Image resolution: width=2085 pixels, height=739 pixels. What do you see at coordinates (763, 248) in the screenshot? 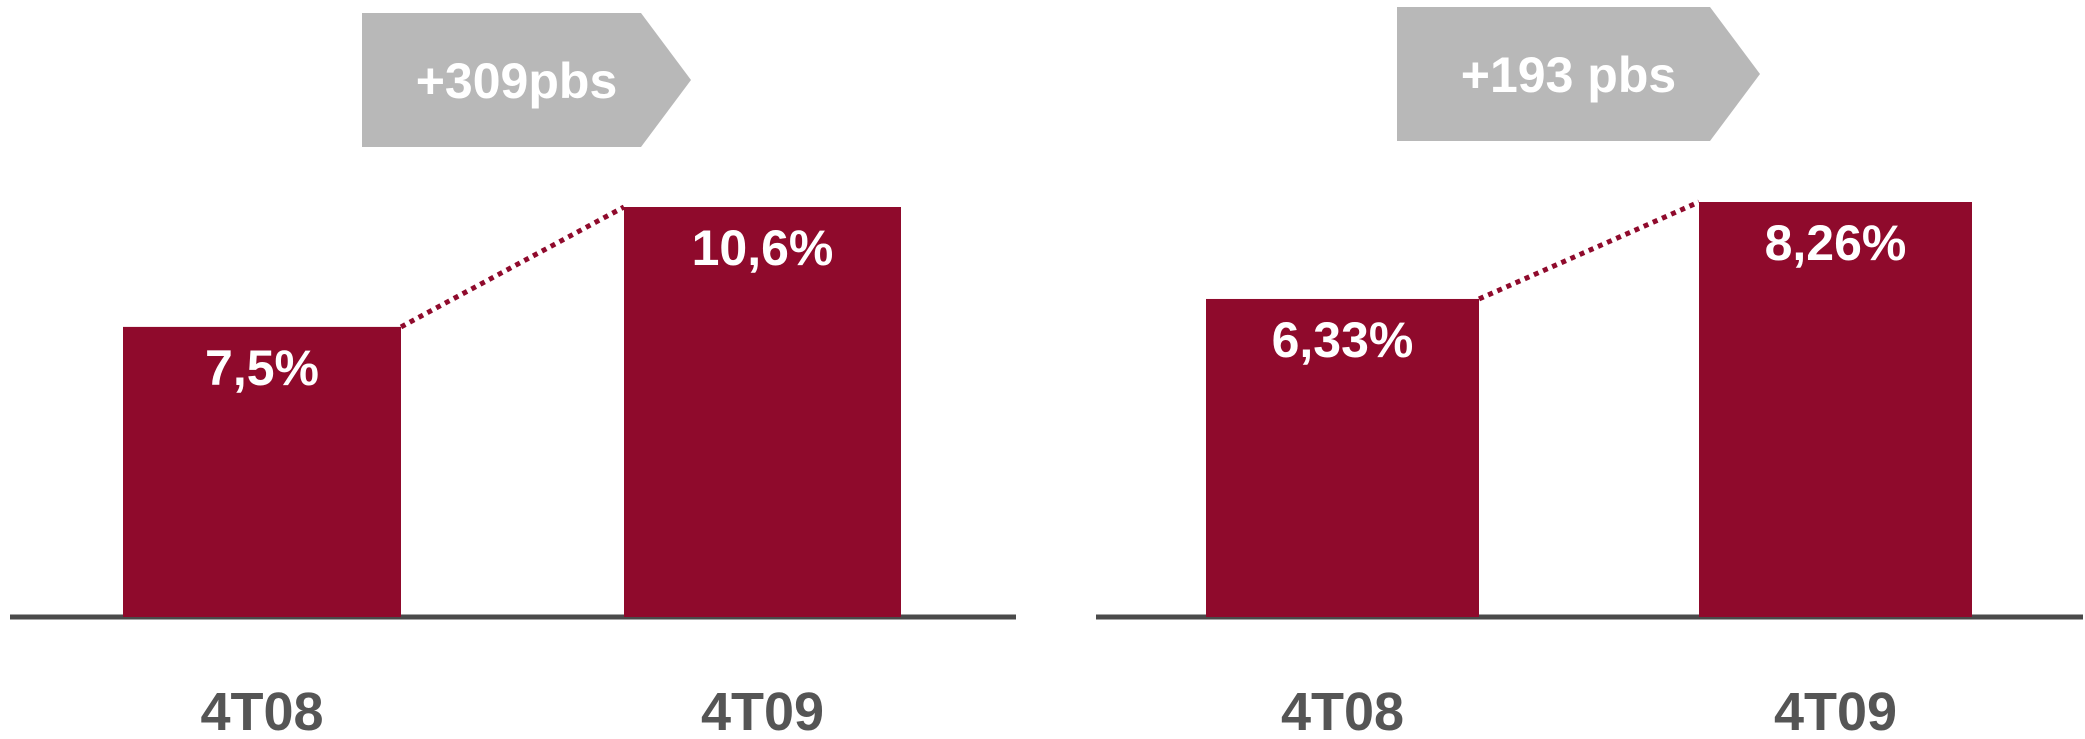
I see `bar-value-label: 10,6%` at bounding box center [763, 248].